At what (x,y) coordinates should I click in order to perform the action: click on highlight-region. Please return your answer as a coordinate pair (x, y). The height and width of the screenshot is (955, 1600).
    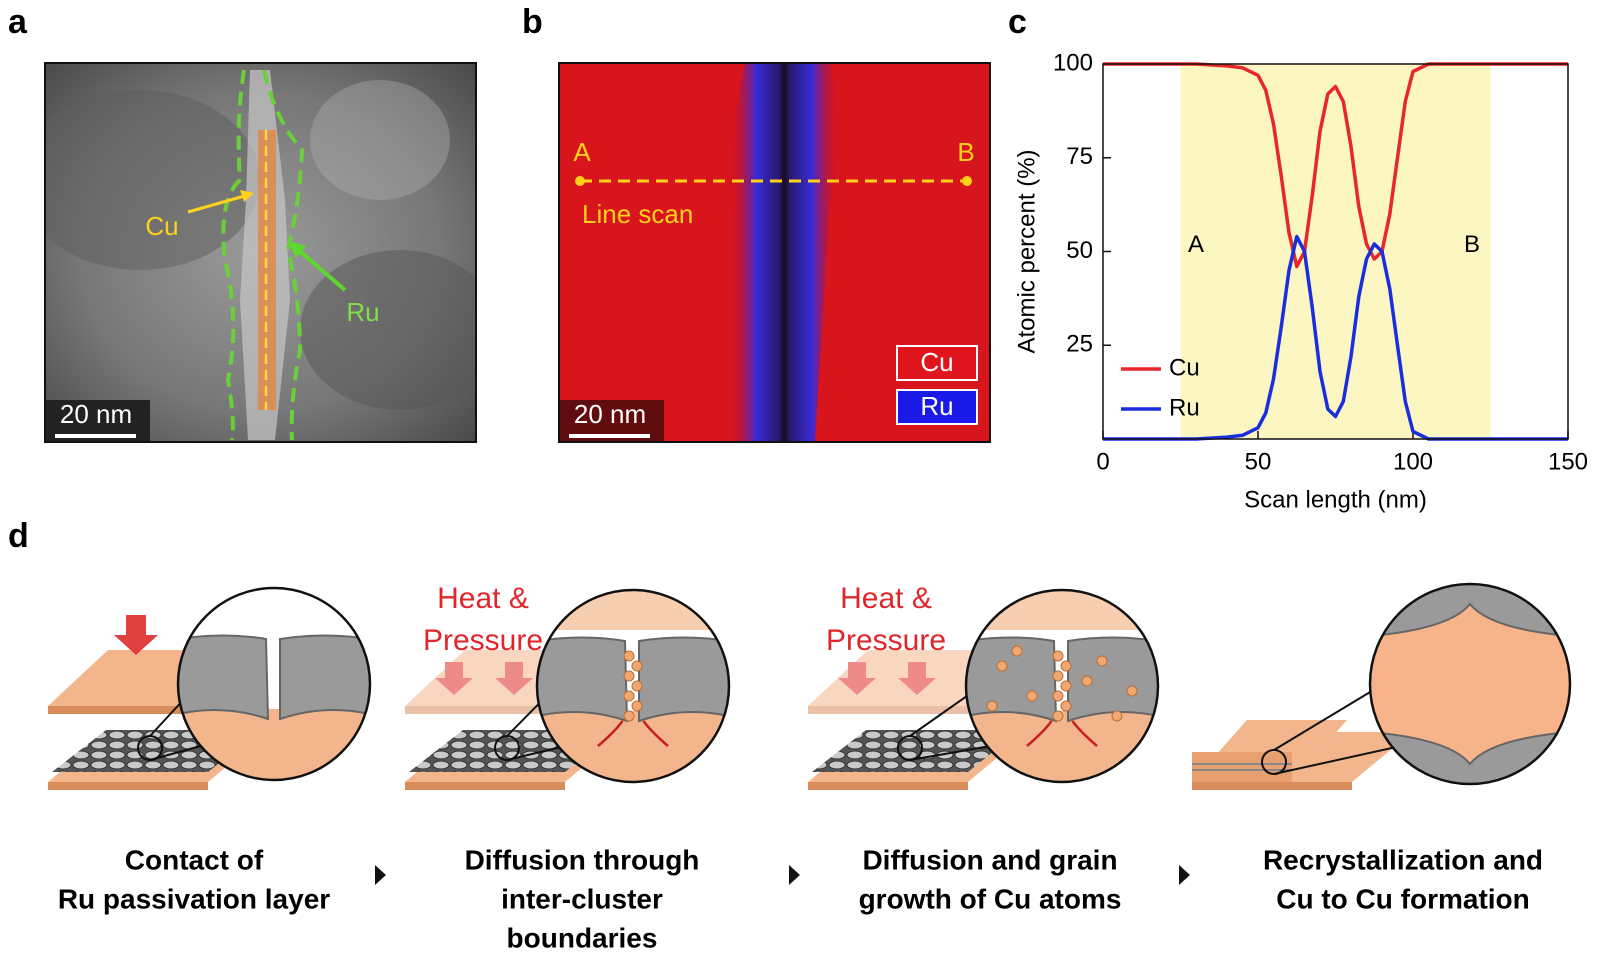
    Looking at the image, I should click on (1335, 251).